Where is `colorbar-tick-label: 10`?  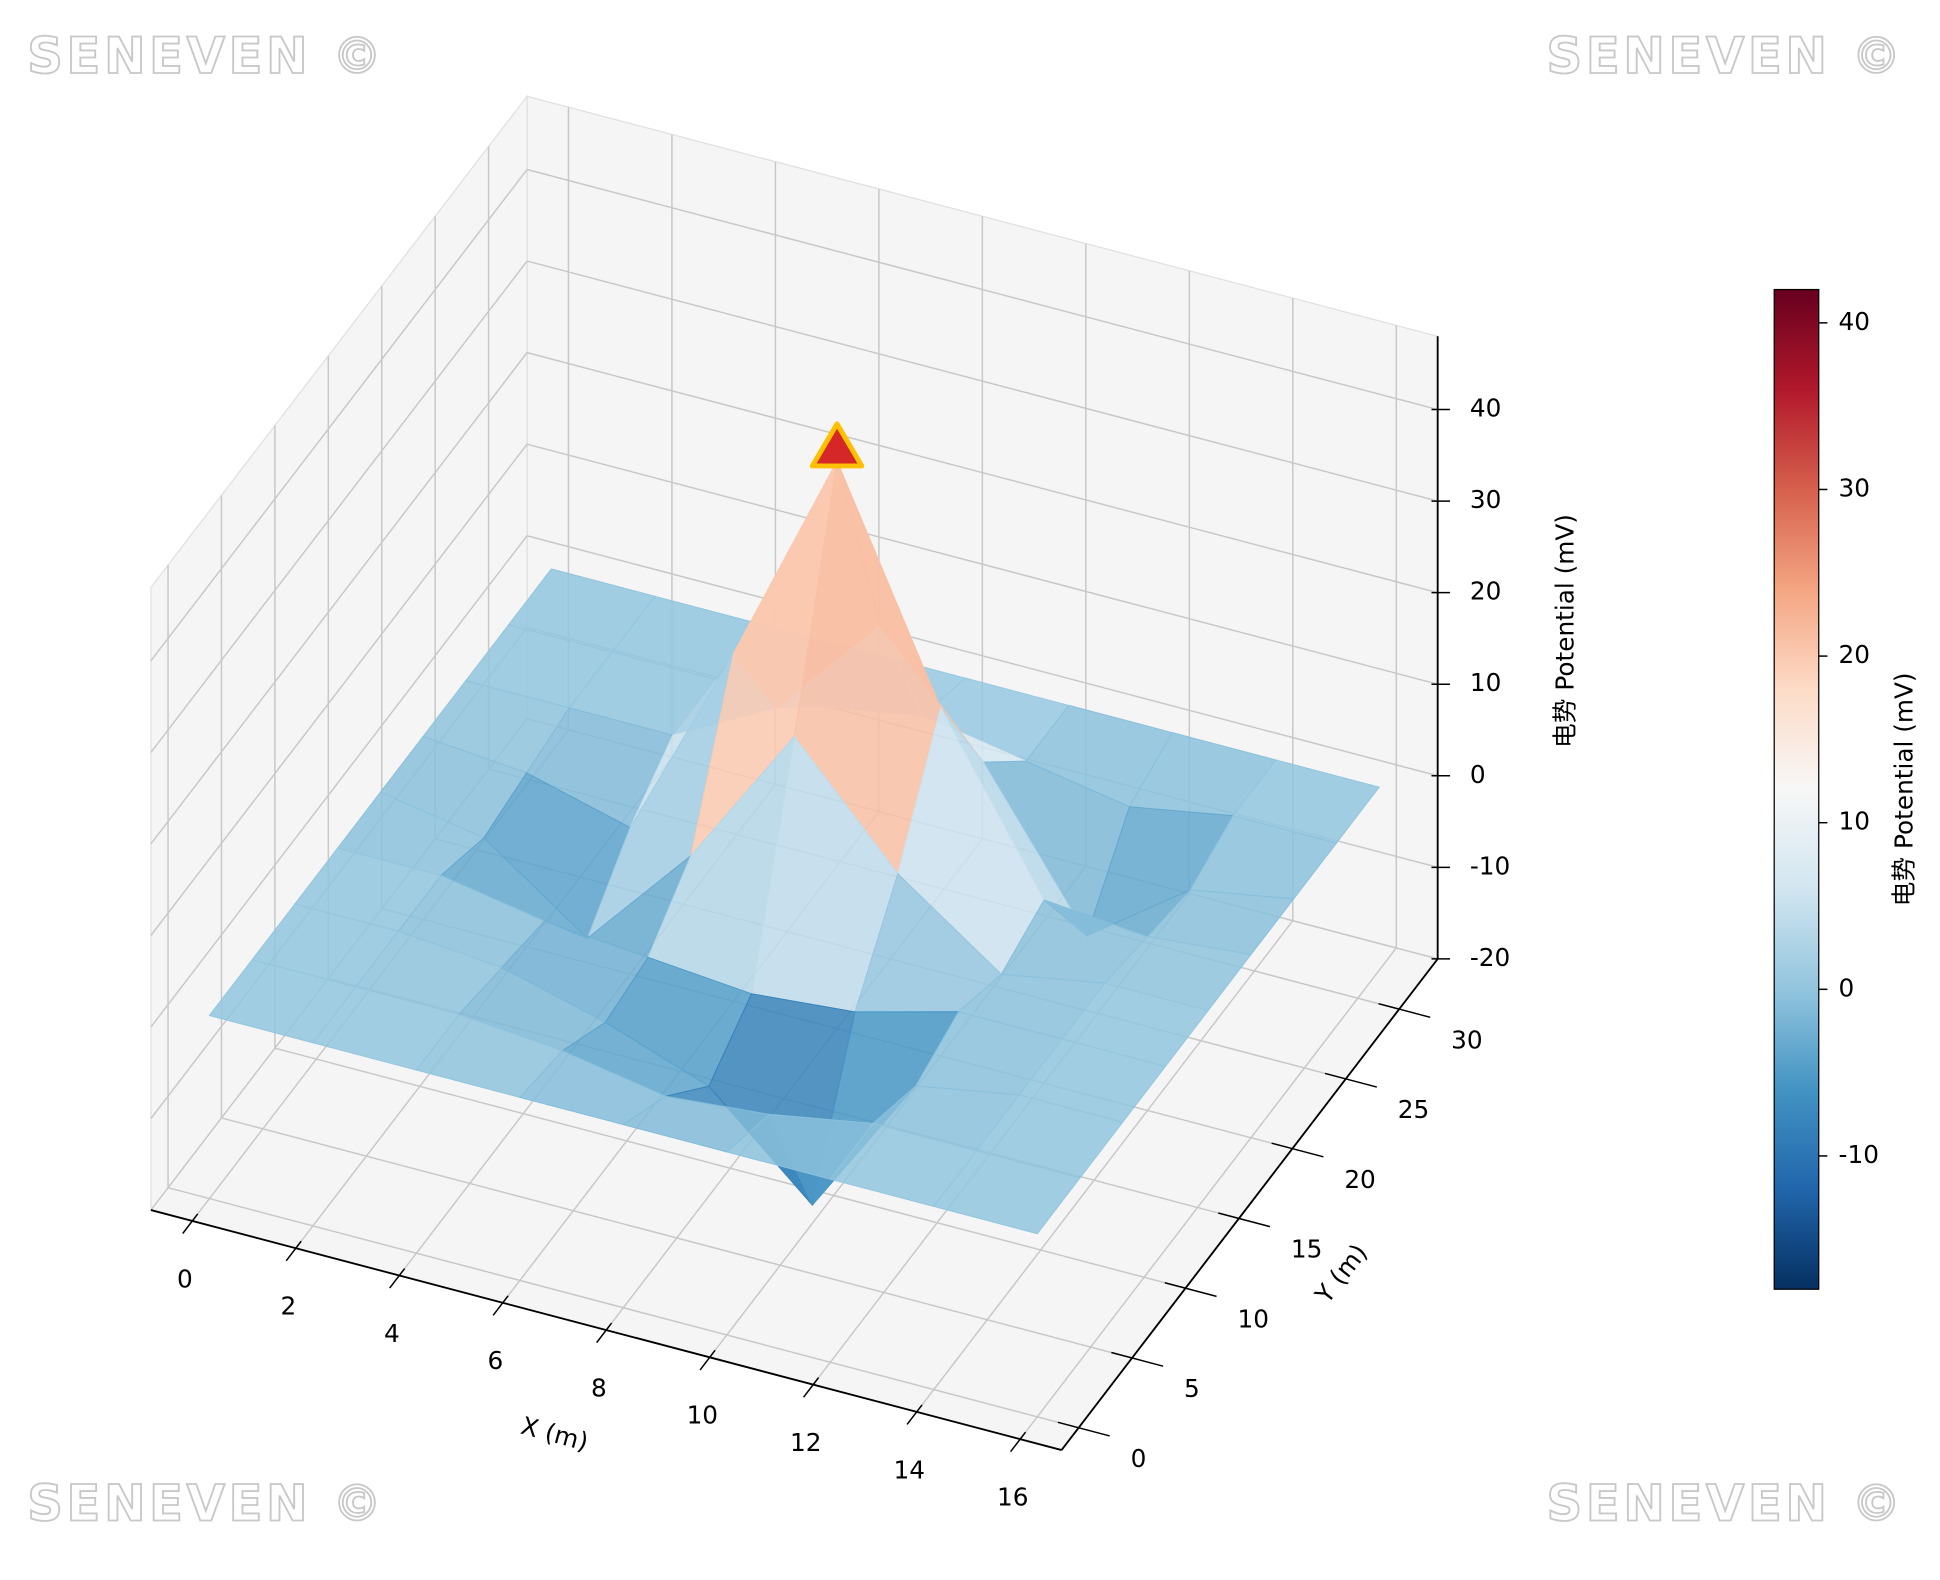 colorbar-tick-label: 10 is located at coordinates (1854, 821).